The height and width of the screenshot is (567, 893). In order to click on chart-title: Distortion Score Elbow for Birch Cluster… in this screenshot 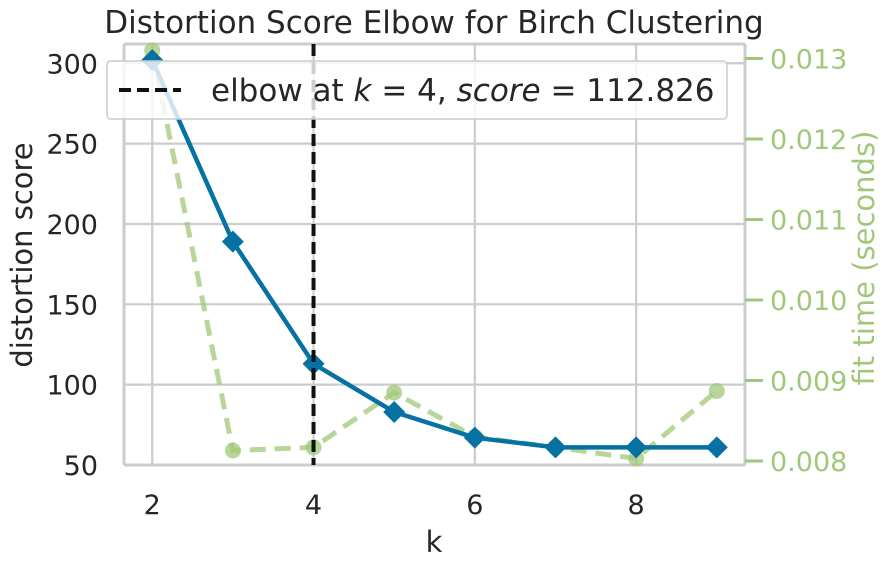, I will do `click(433, 23)`.